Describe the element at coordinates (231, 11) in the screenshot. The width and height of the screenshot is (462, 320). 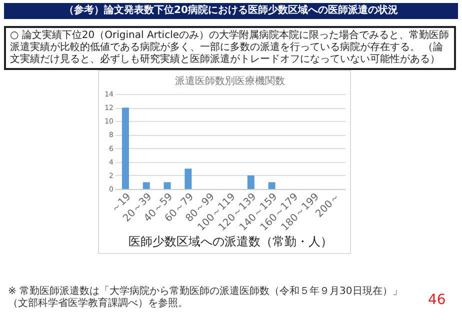
I see `chart-title: （参考）論文発表数下位20病院における医師少数区域への医師派遣の状況` at that location.